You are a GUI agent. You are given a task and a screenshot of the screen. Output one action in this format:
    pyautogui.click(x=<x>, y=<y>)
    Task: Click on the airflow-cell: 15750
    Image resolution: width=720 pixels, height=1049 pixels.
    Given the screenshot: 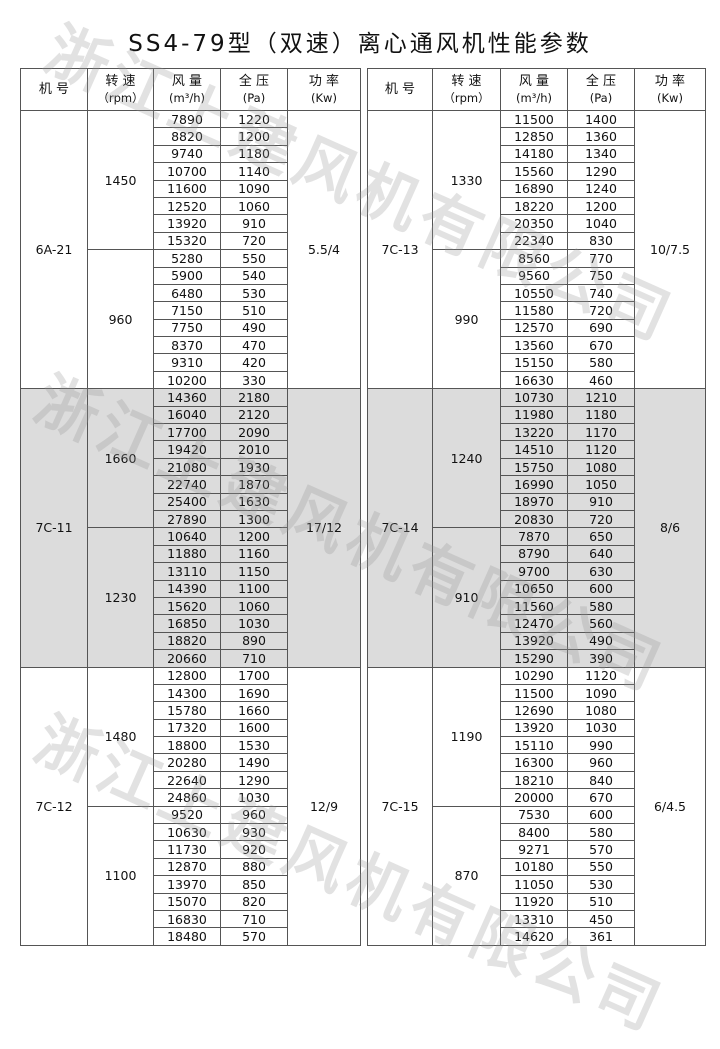 What is the action you would take?
    pyautogui.click(x=534, y=467)
    